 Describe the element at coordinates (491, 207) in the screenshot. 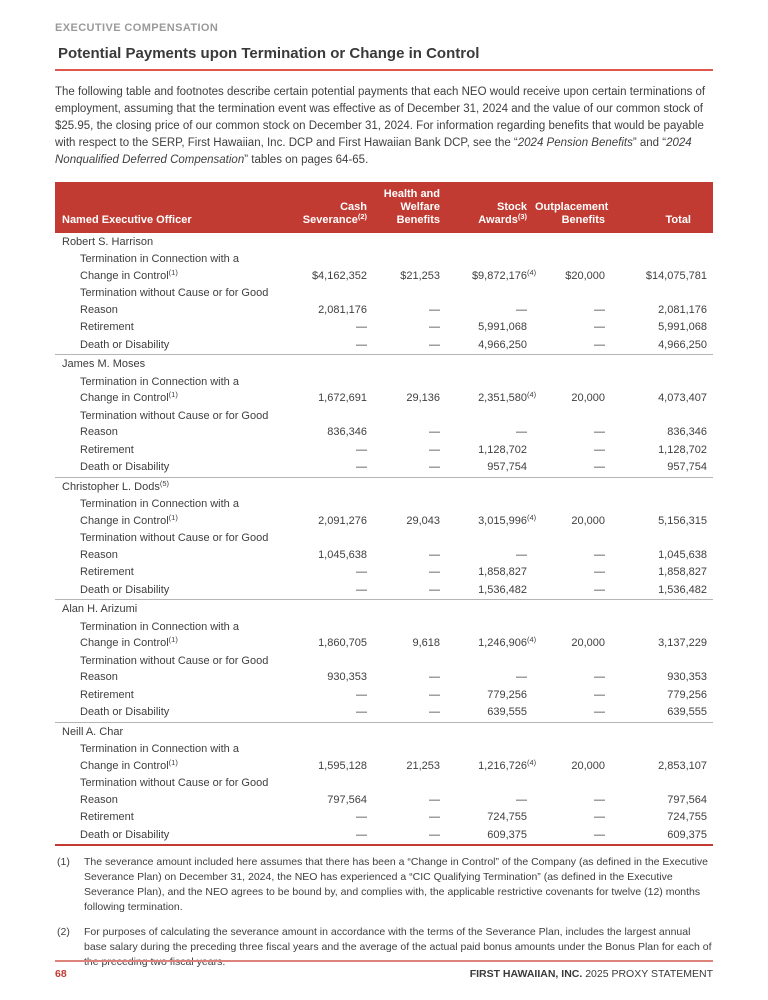

I see `column-header: Stock Awards(3)` at that location.